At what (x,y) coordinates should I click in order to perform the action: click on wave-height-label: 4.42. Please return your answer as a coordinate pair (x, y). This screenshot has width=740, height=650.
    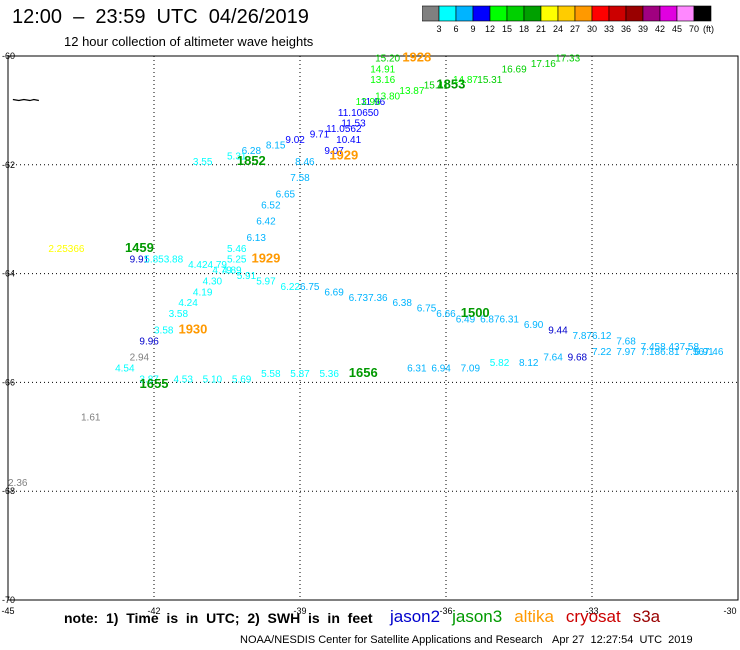
    Looking at the image, I should click on (198, 265).